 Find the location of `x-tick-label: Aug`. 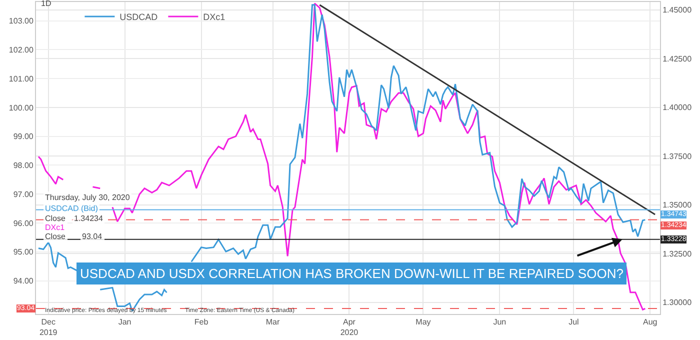

x-tick-label: Aug is located at coordinates (650, 322).